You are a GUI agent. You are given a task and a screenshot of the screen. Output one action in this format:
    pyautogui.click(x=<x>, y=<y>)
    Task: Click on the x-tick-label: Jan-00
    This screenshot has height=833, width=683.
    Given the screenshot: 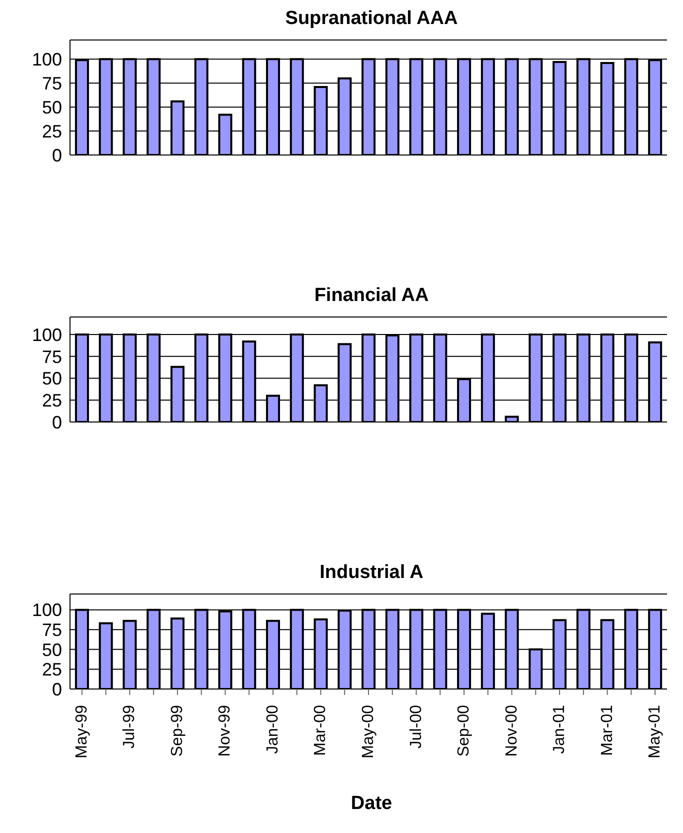 What is the action you would take?
    pyautogui.click(x=273, y=729)
    